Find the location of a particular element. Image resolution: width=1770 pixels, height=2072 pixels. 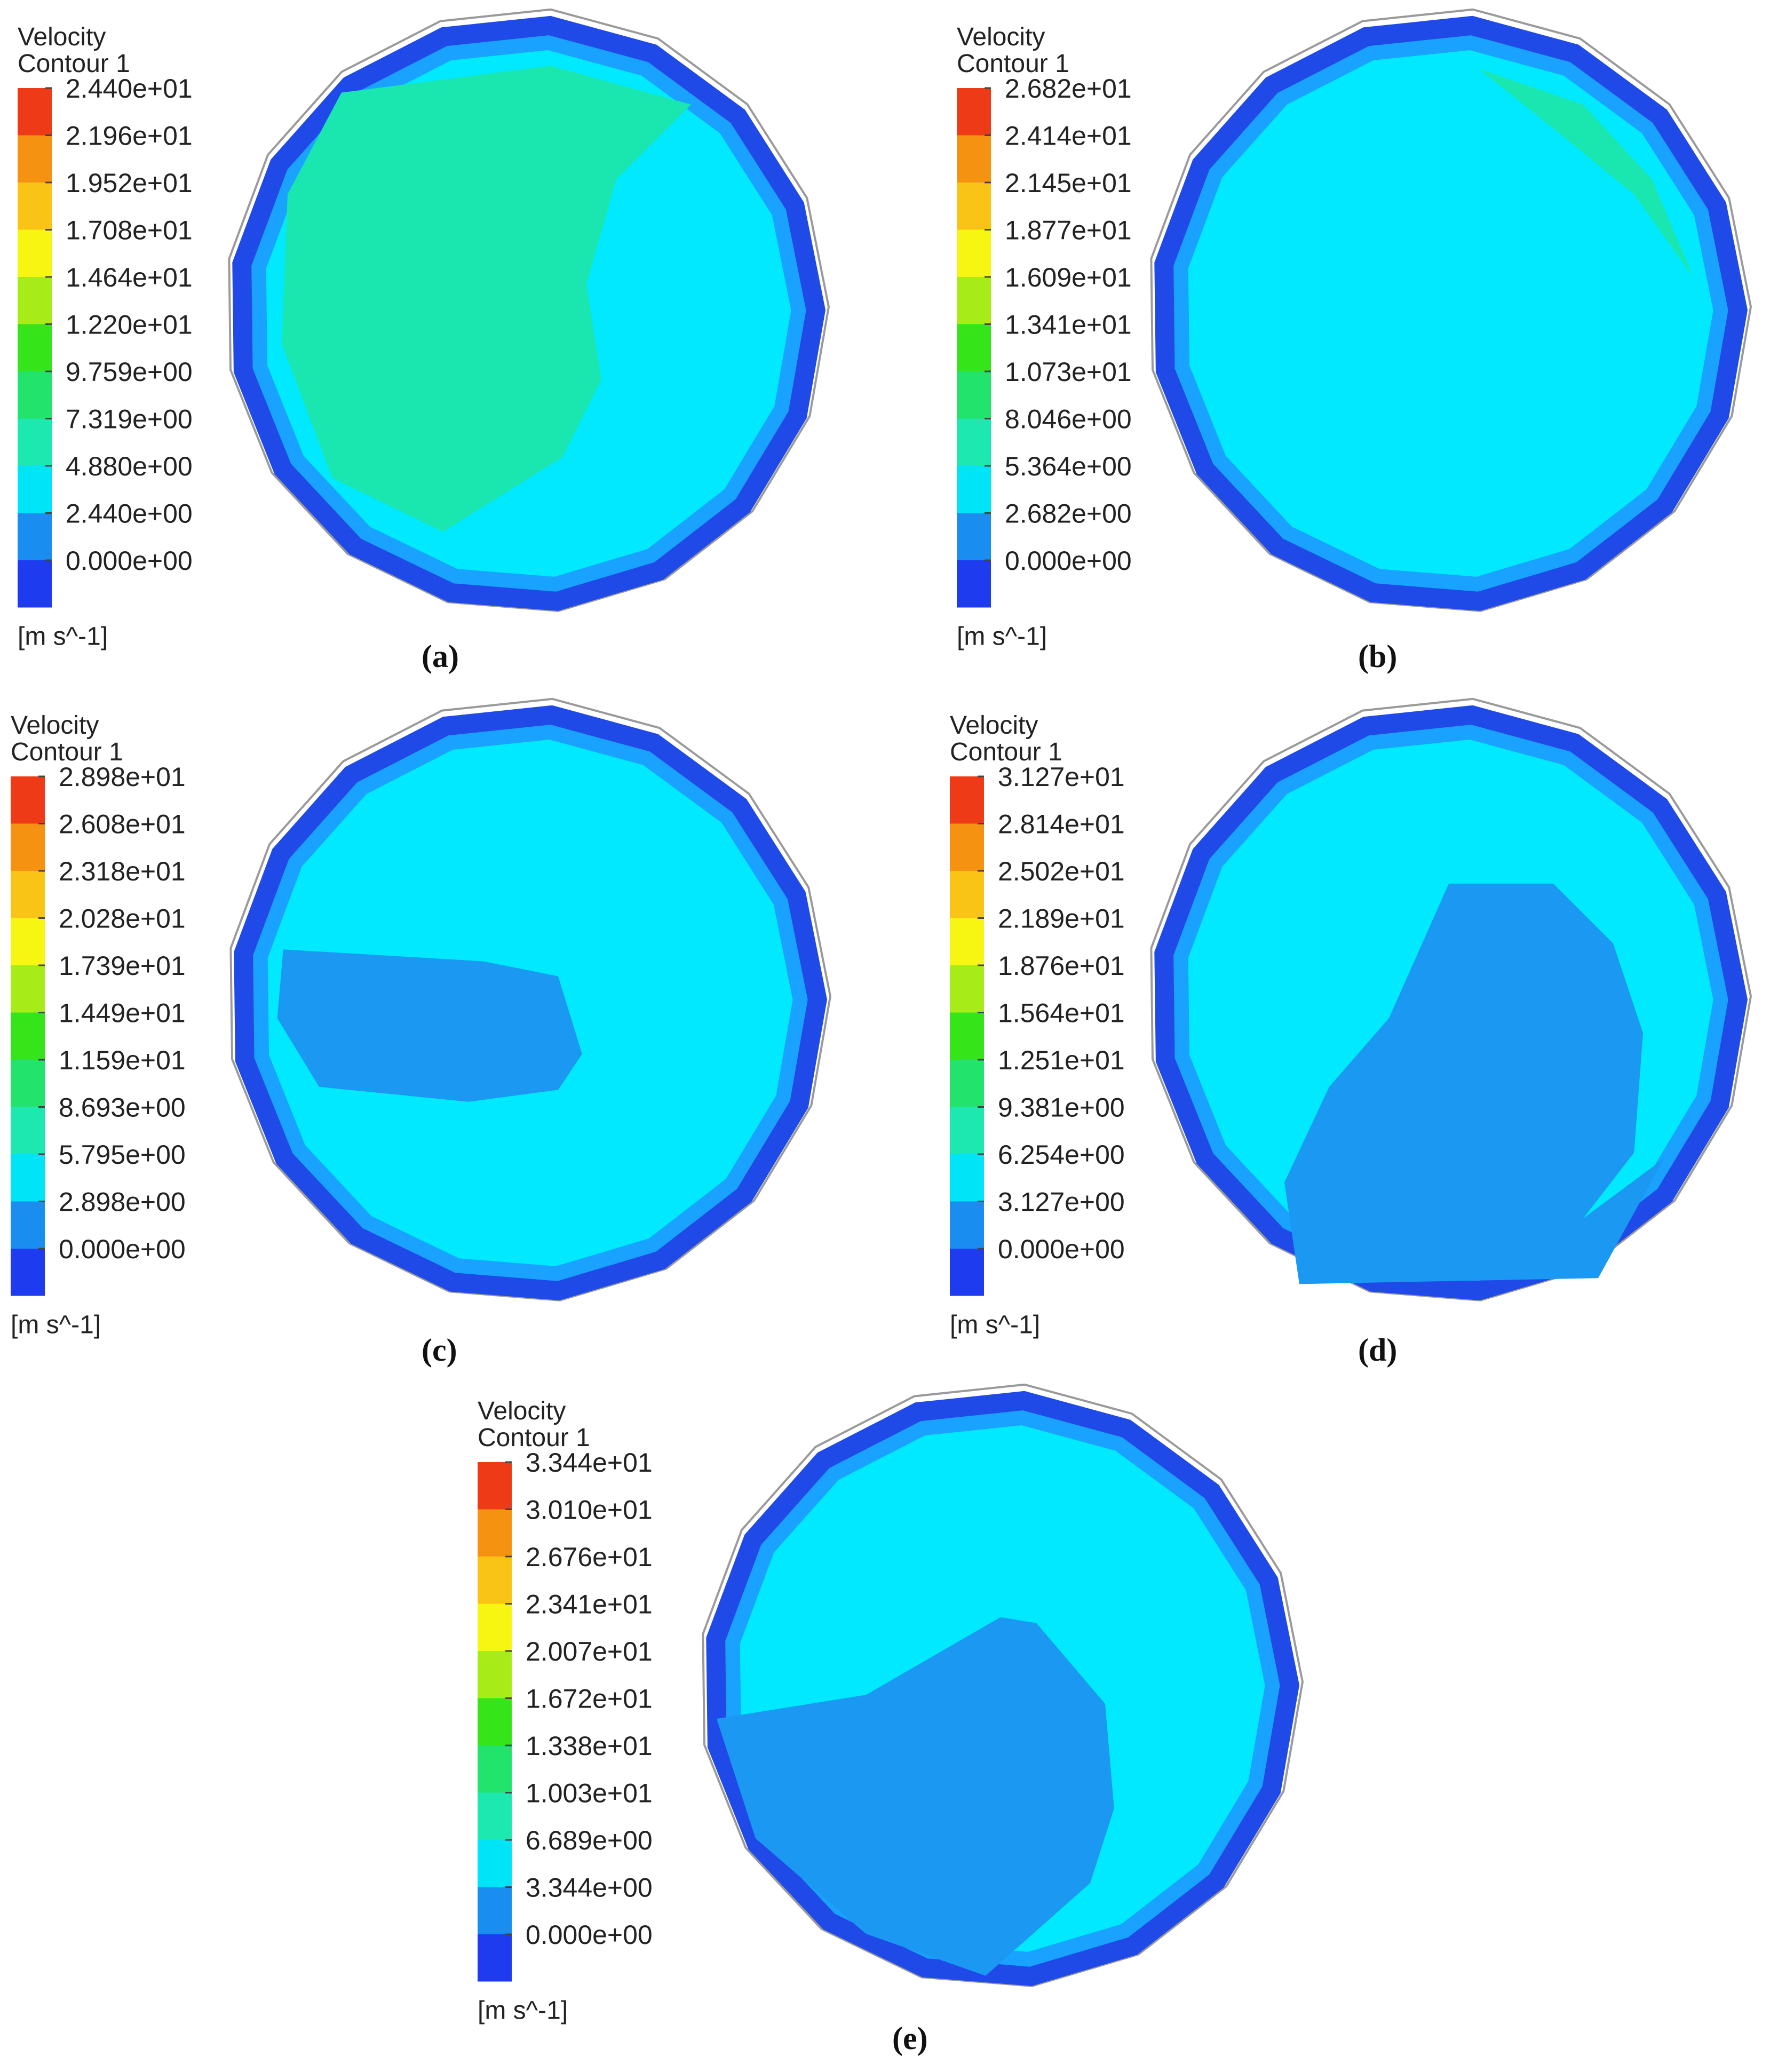

colorbar-tick-label: 2.318e+01 is located at coordinates (122, 871).